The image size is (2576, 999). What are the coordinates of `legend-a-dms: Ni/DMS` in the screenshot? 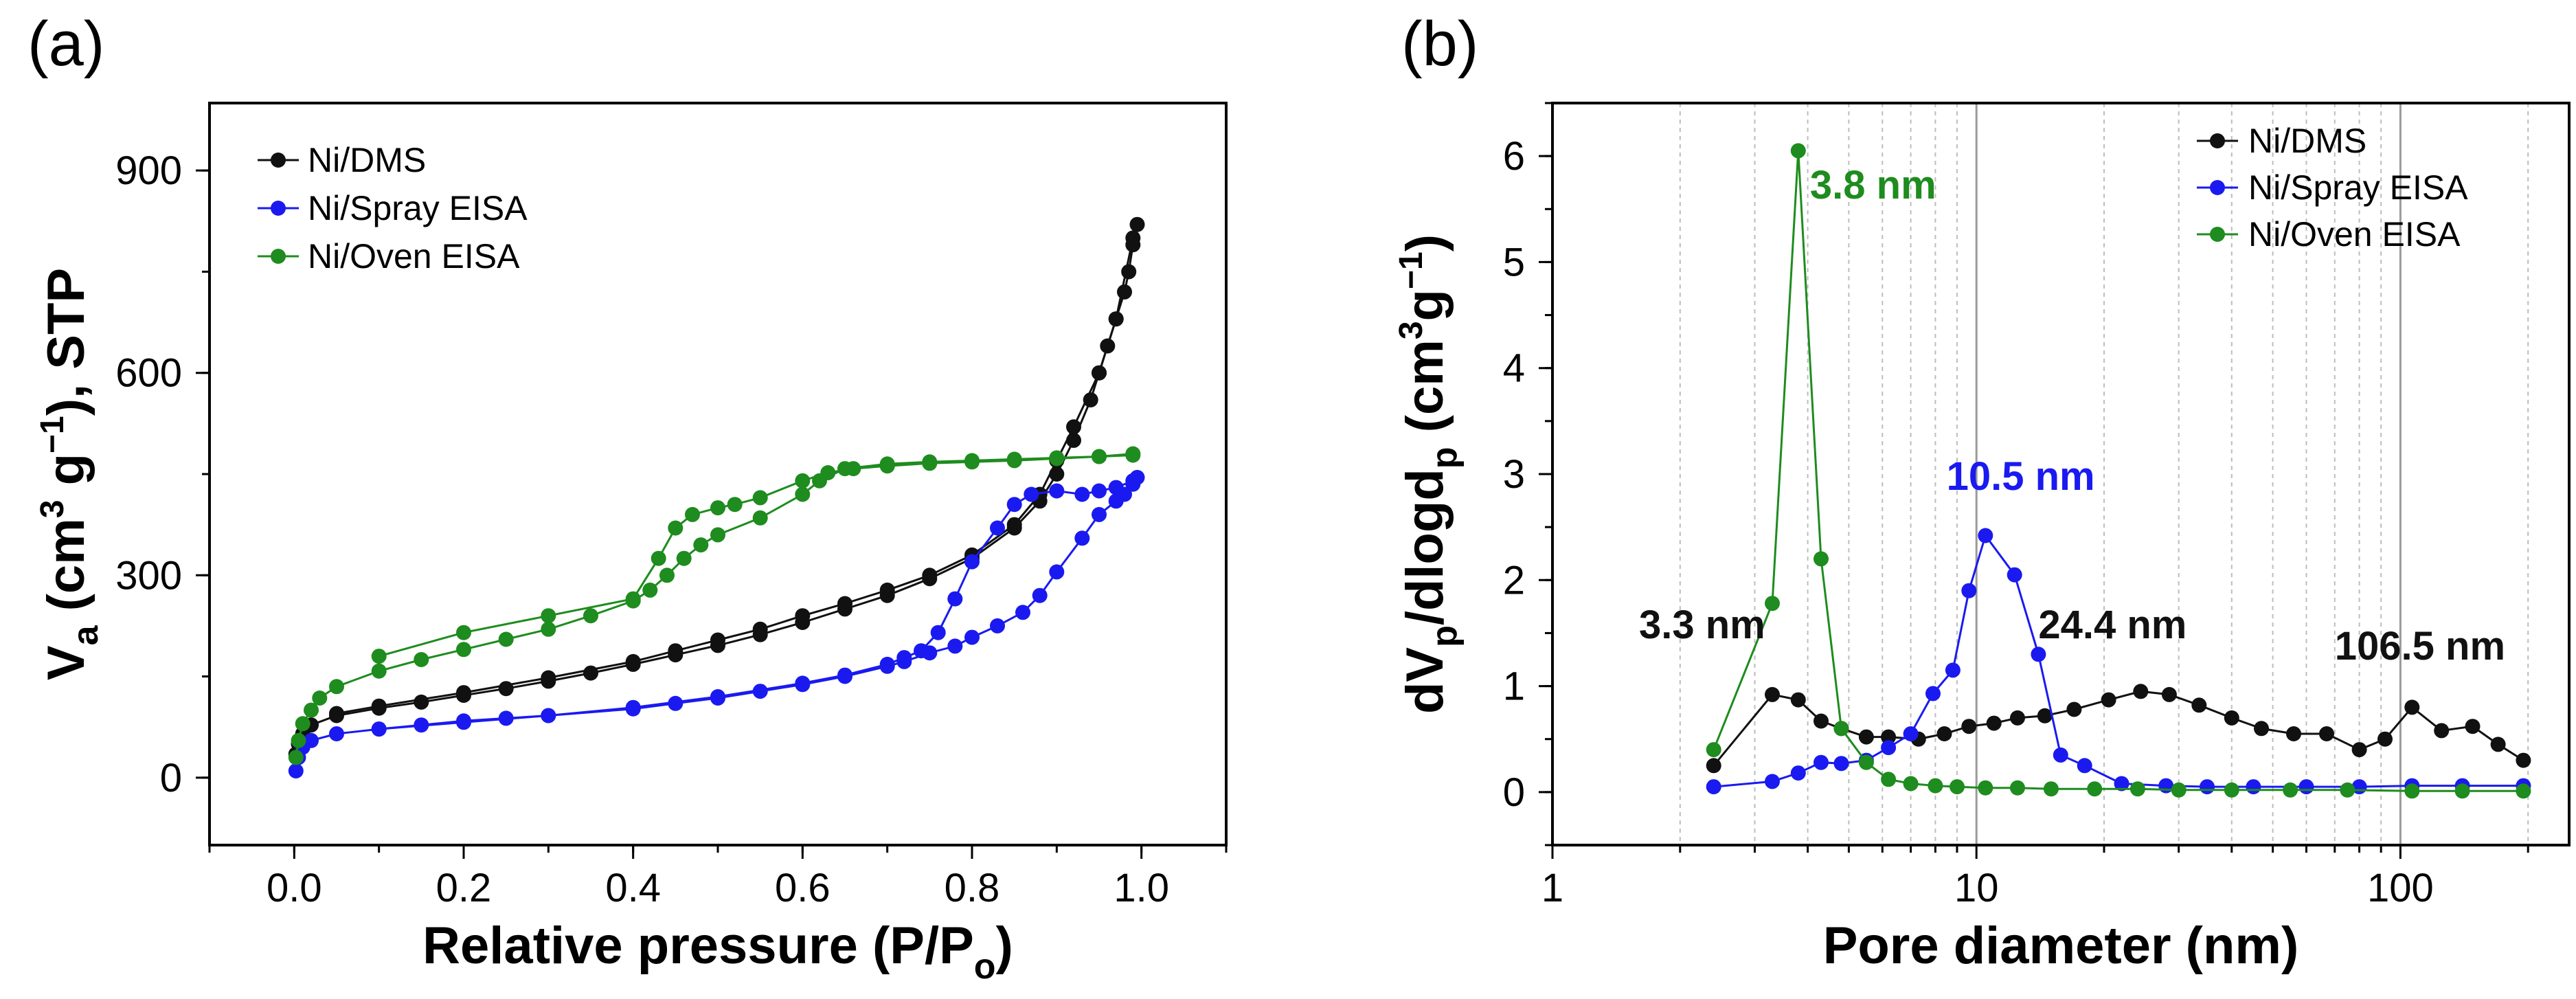 It's located at (342, 160).